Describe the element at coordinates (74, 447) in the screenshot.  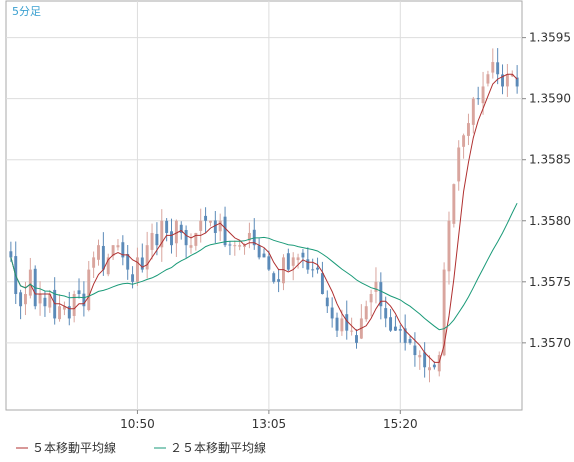
I see `legend-label: ５本移動平均線` at that location.